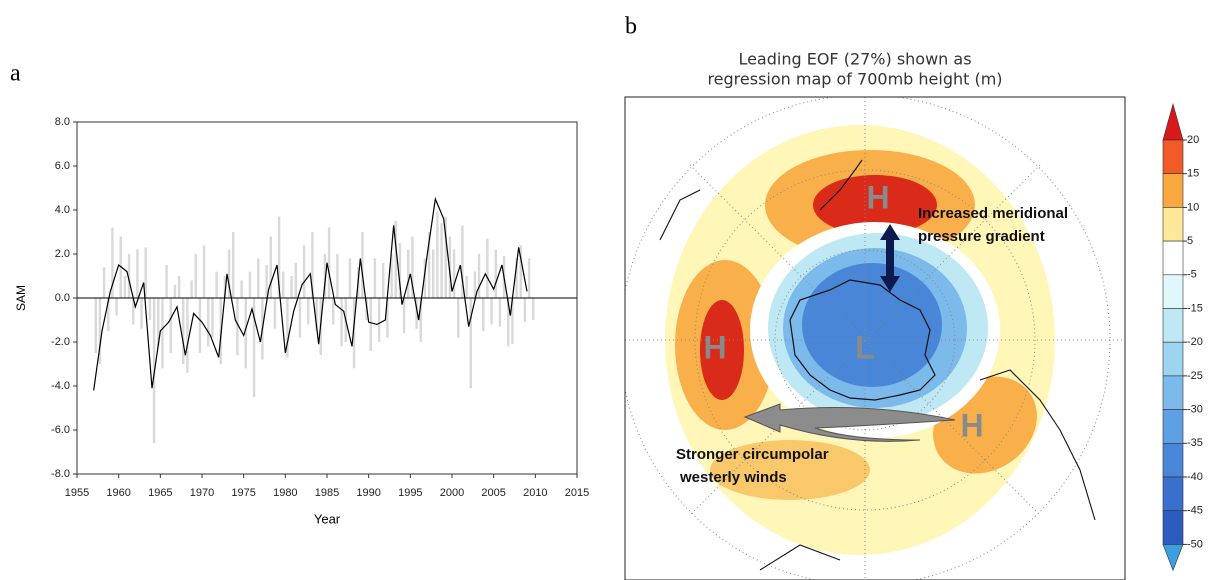 This screenshot has width=1224, height=580. Describe the element at coordinates (1193, 174) in the screenshot. I see `colorbar-label: 15` at that location.